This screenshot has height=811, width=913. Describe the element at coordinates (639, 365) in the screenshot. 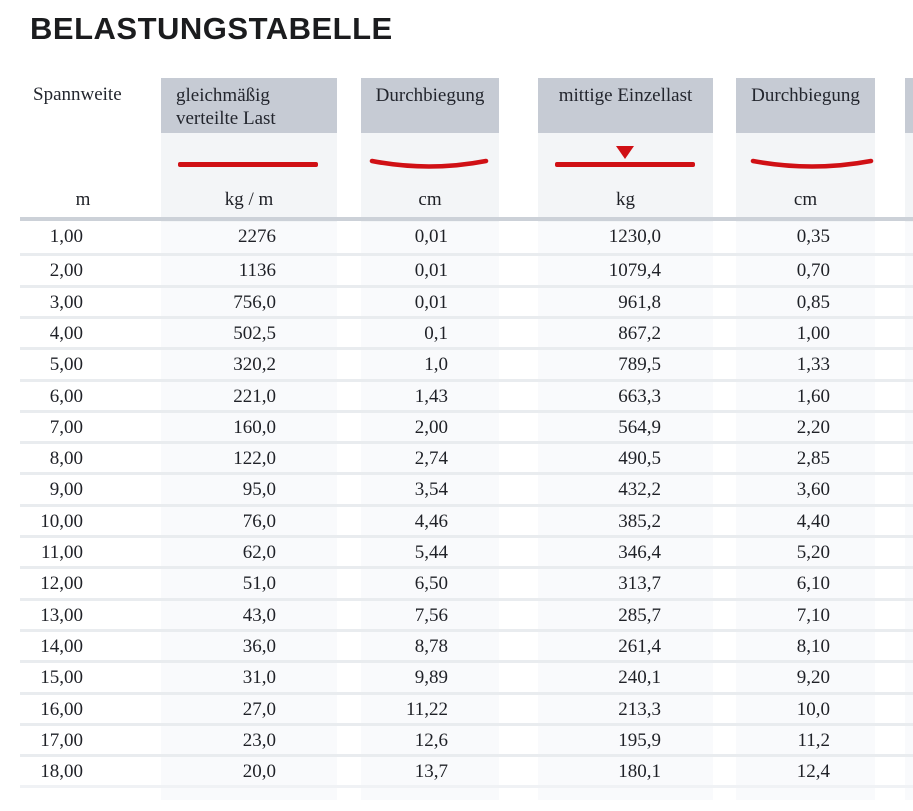

I see `cell-einzellast: 789,5` at that location.